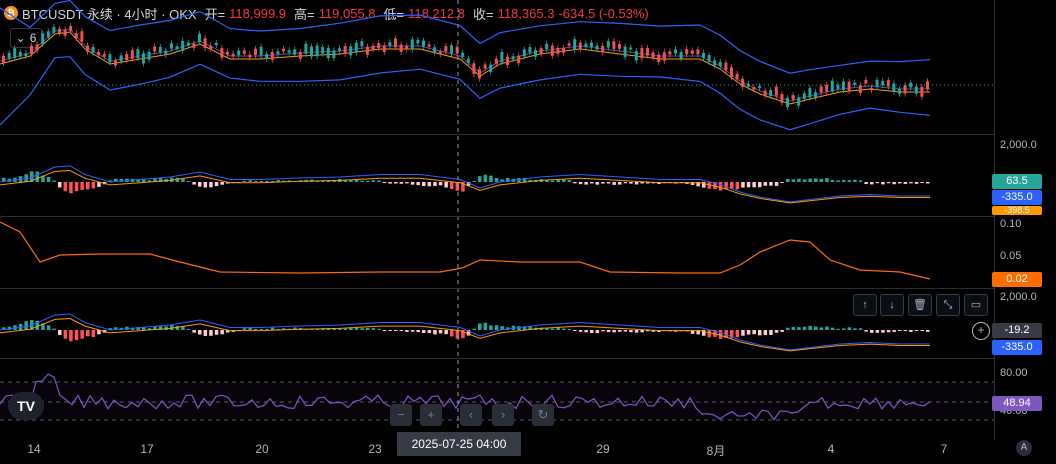 The width and height of the screenshot is (1056, 464). Describe the element at coordinates (1017, 330) in the screenshot. I see `macd2-hist-tag: -19.2` at that location.